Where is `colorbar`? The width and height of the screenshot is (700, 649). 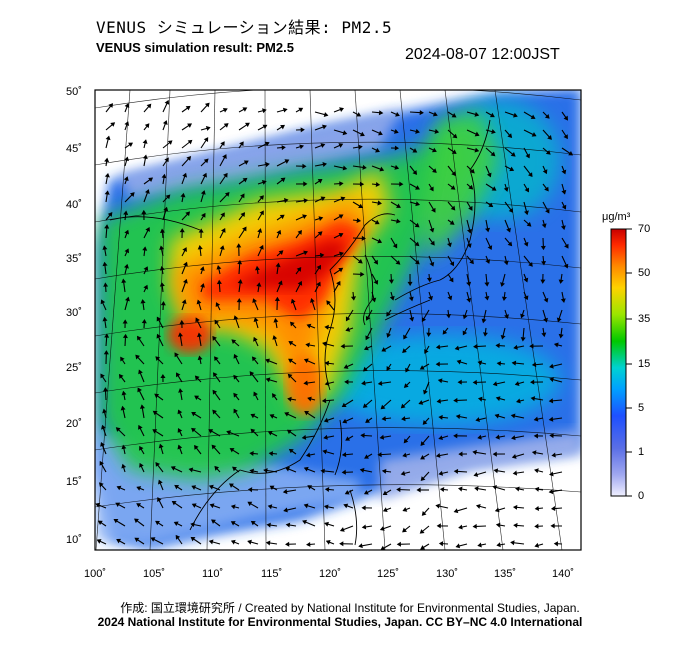 colorbar is located at coordinates (621, 362).